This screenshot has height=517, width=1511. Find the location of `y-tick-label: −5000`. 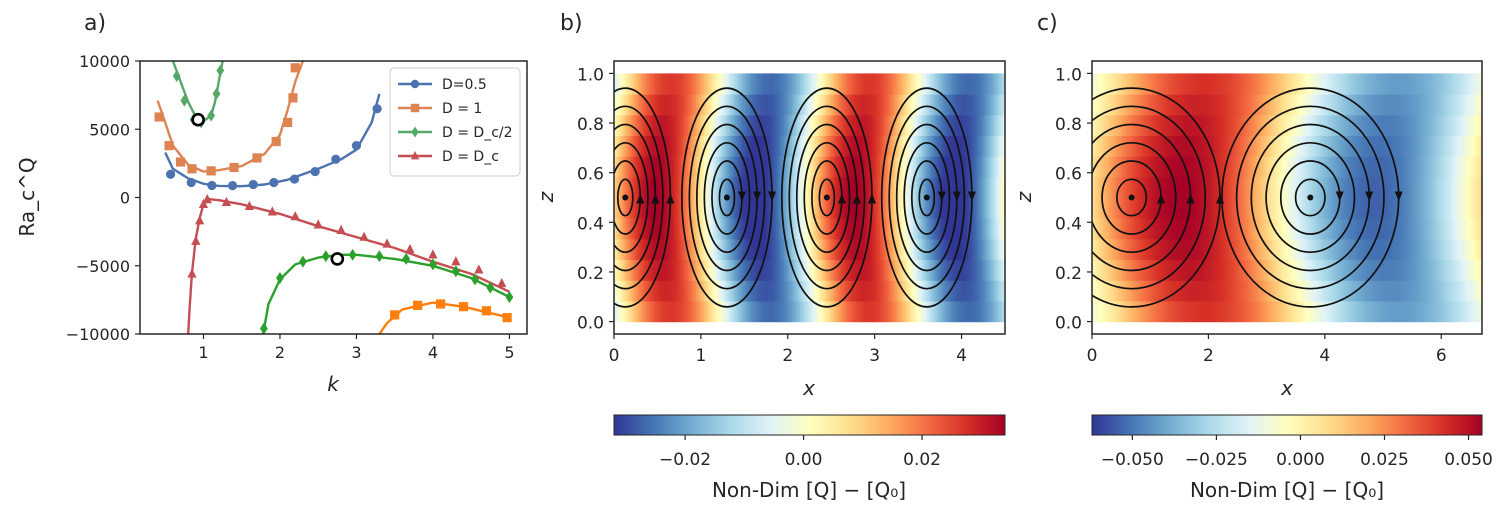

y-tick-label: −5000 is located at coordinates (103, 266).